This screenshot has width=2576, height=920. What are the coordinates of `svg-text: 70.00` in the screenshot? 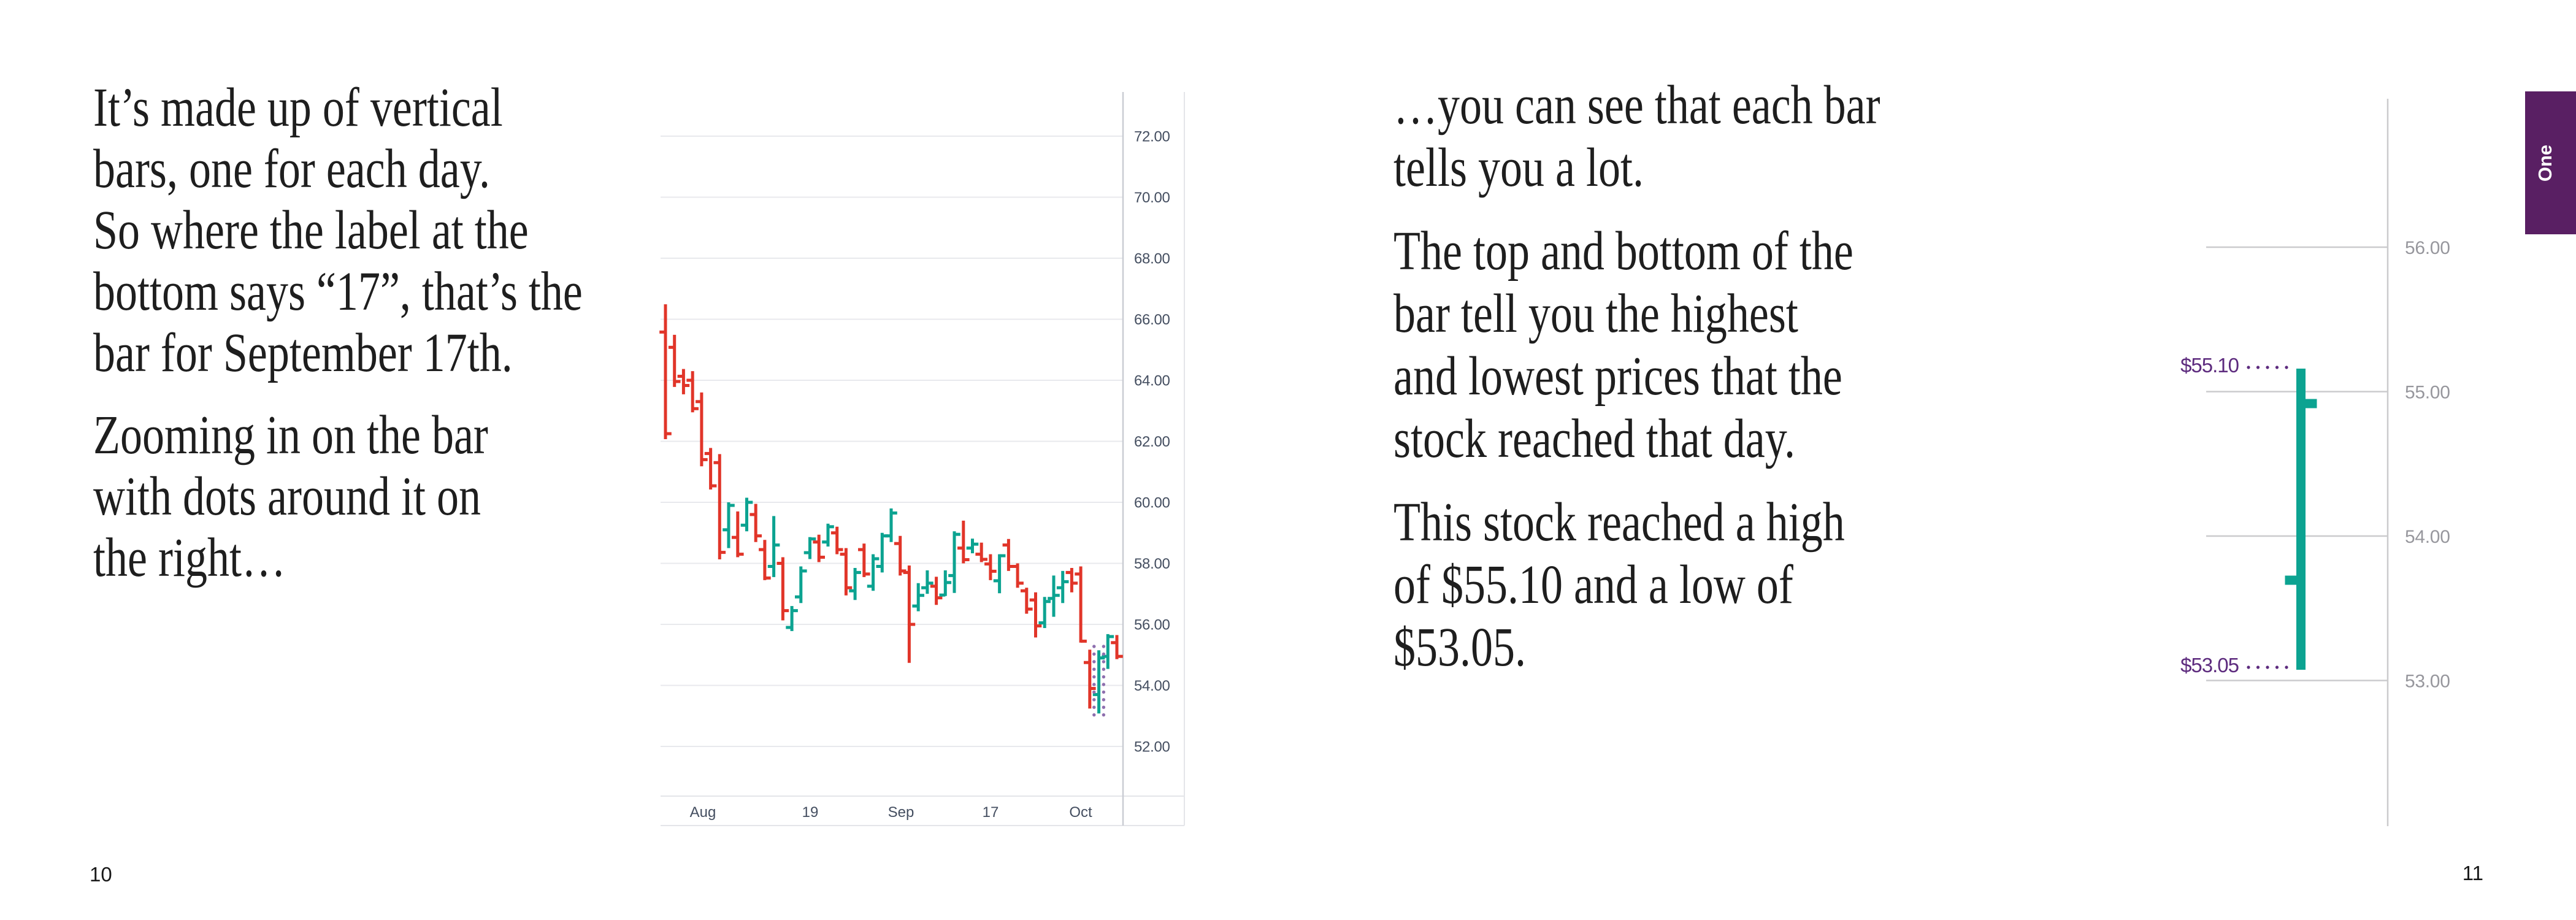 It's located at (1152, 198).